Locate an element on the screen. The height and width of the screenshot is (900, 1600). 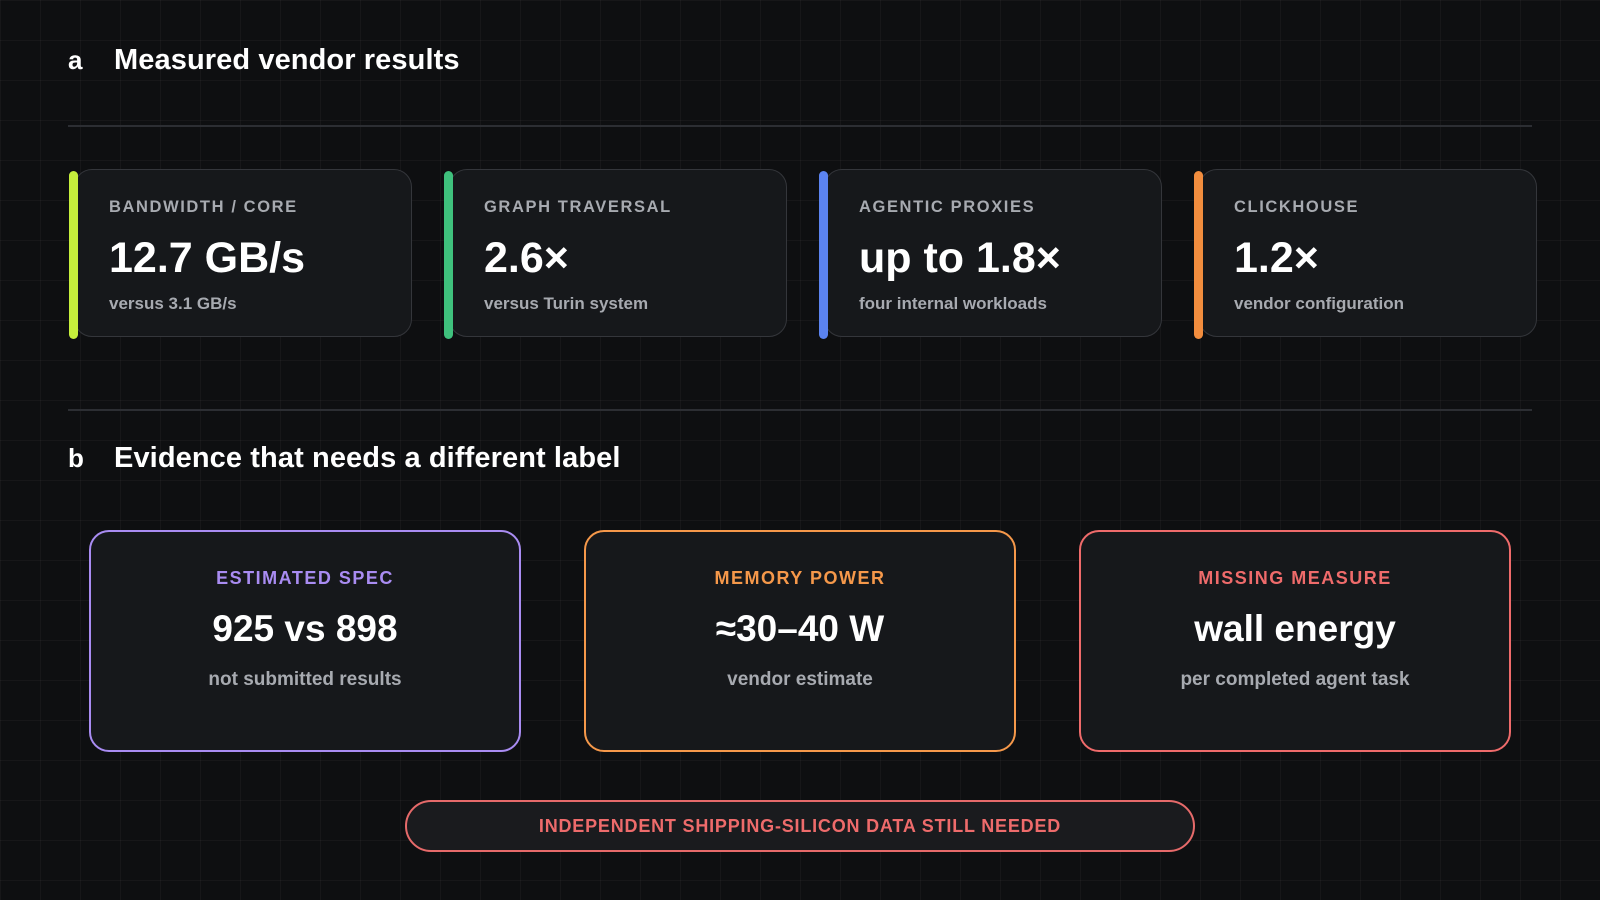
section-a-header: a Measured vendor results is located at coordinates (264, 60).